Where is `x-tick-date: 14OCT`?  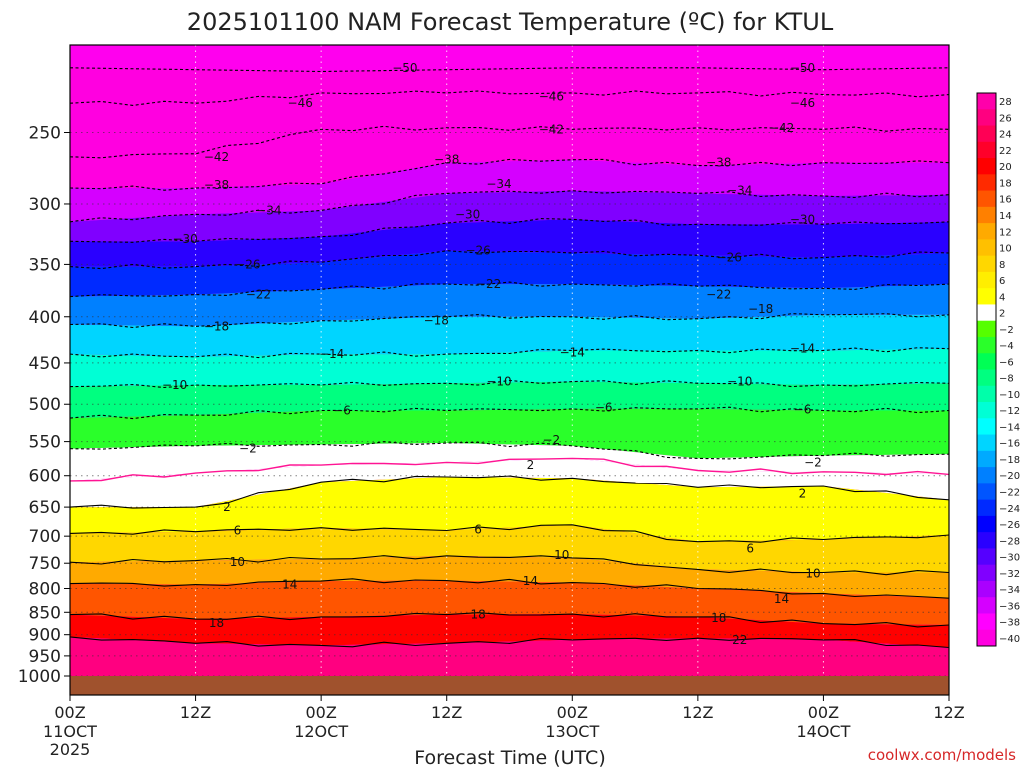
x-tick-date: 14OCT is located at coordinates (823, 731).